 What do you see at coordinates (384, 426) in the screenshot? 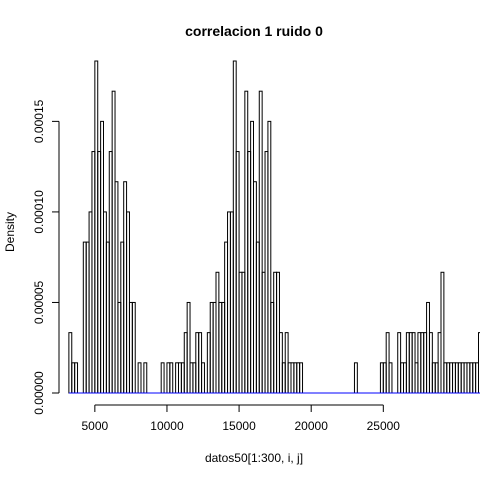
I see `x-tick-label: 25000` at bounding box center [384, 426].